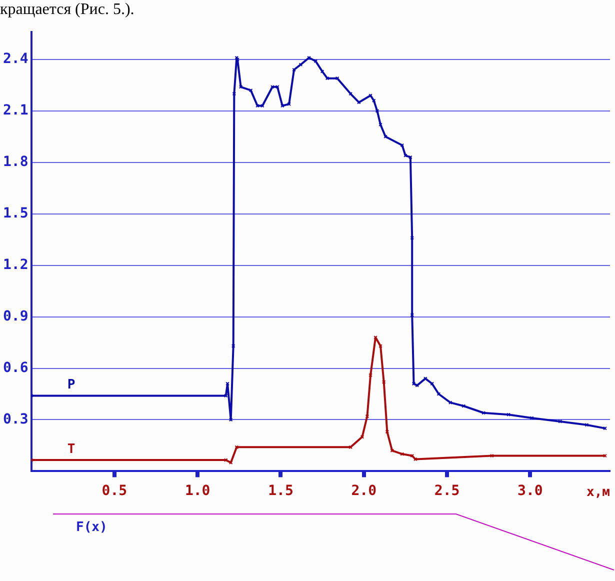 The width and height of the screenshot is (615, 581). Describe the element at coordinates (447, 491) in the screenshot. I see `x-tick-label: 2.5` at that location.